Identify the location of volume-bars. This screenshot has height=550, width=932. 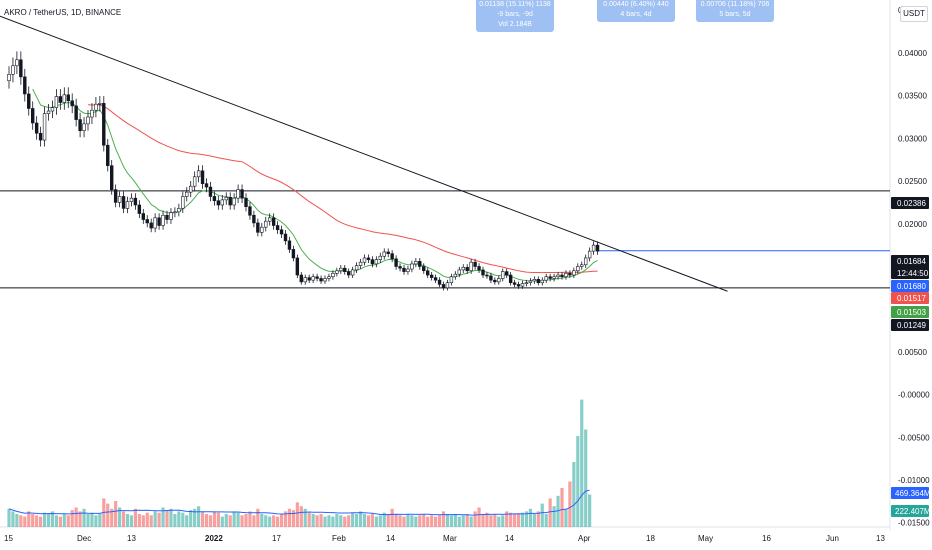
(299, 463).